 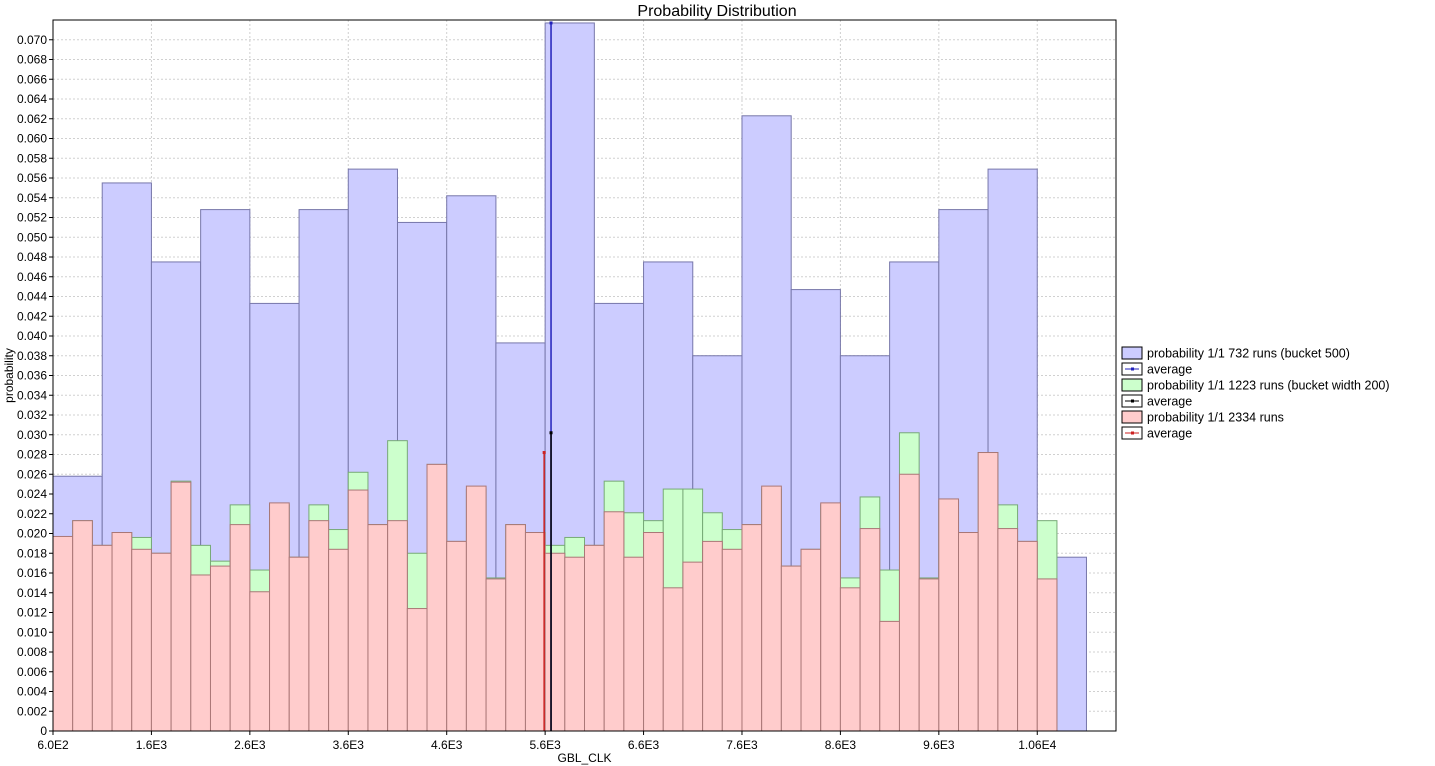 What do you see at coordinates (53, 745) in the screenshot?
I see `x-tick-label: 6.0E2` at bounding box center [53, 745].